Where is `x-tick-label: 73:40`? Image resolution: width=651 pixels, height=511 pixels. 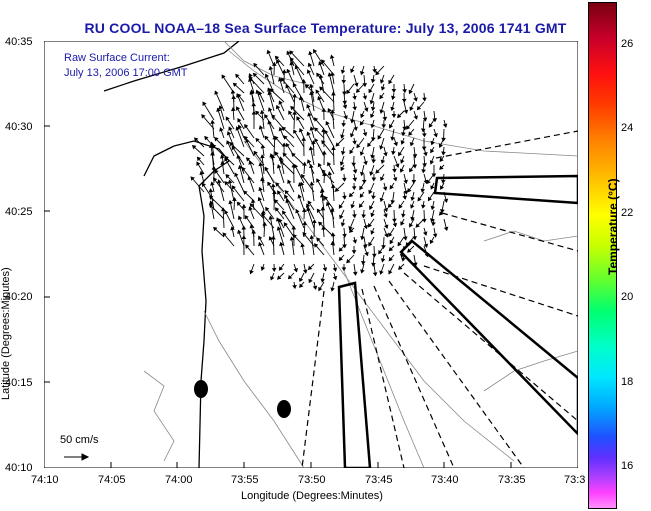
x-tick-label: 73:40 is located at coordinates (445, 480).